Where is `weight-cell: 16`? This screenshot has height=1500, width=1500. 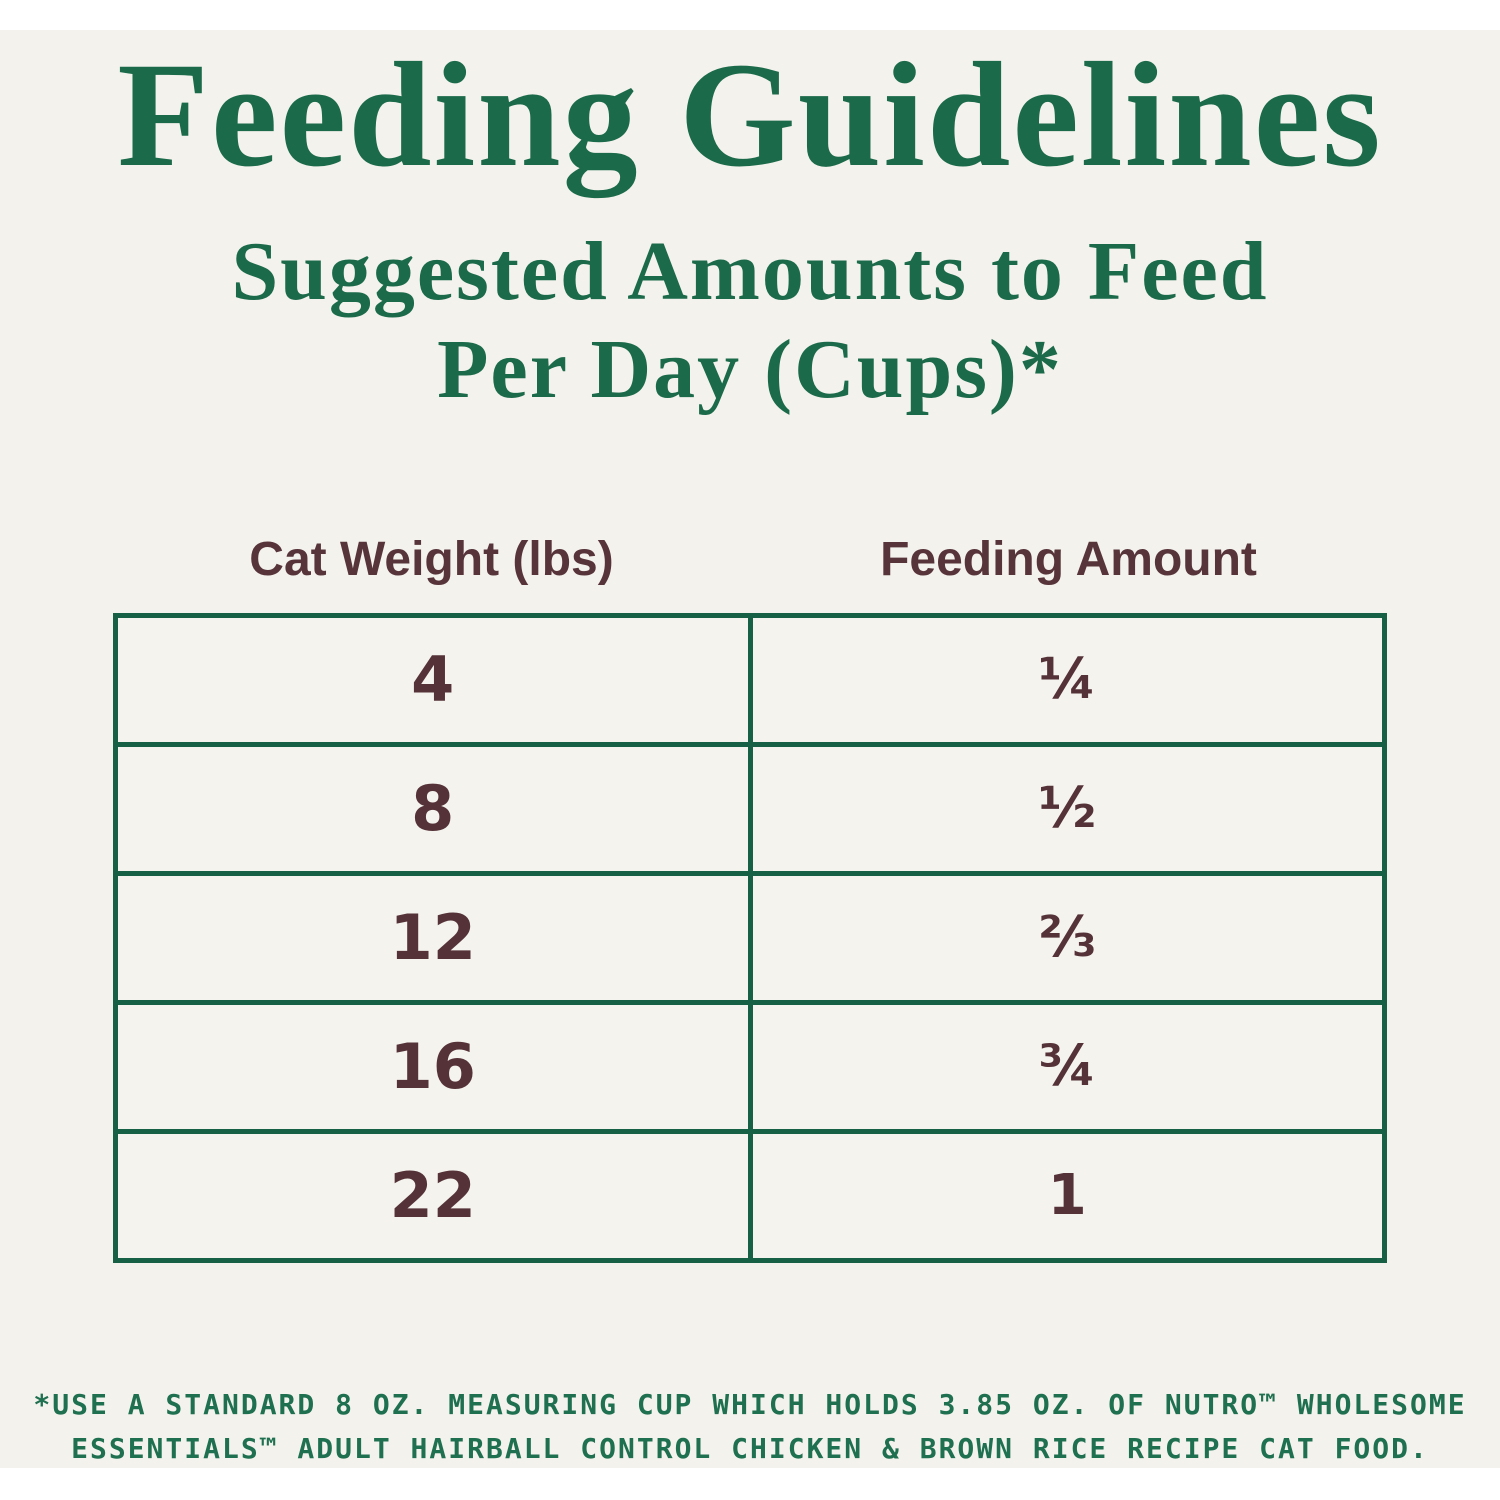
weight-cell: 16 is located at coordinates (433, 1066).